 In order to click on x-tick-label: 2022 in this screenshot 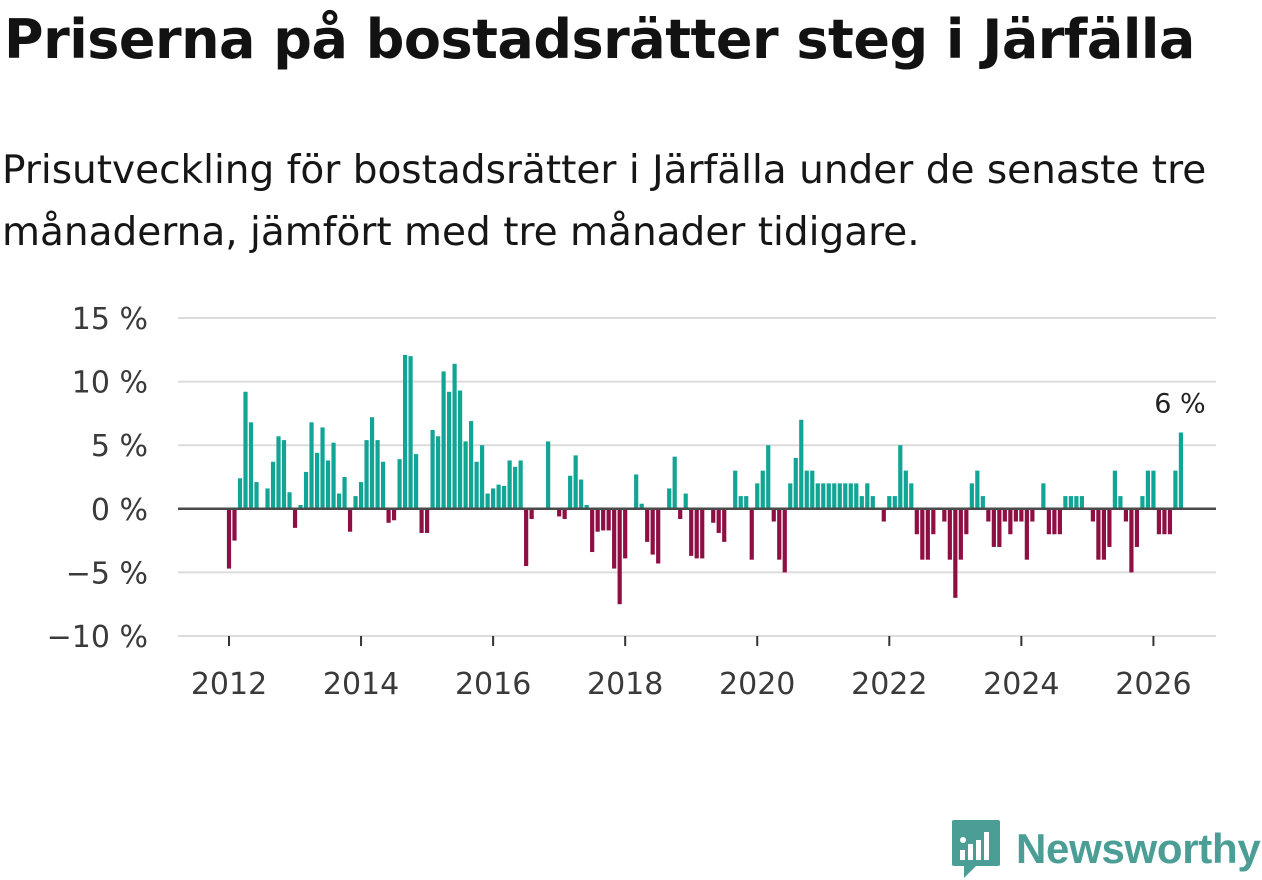, I will do `click(889, 684)`.